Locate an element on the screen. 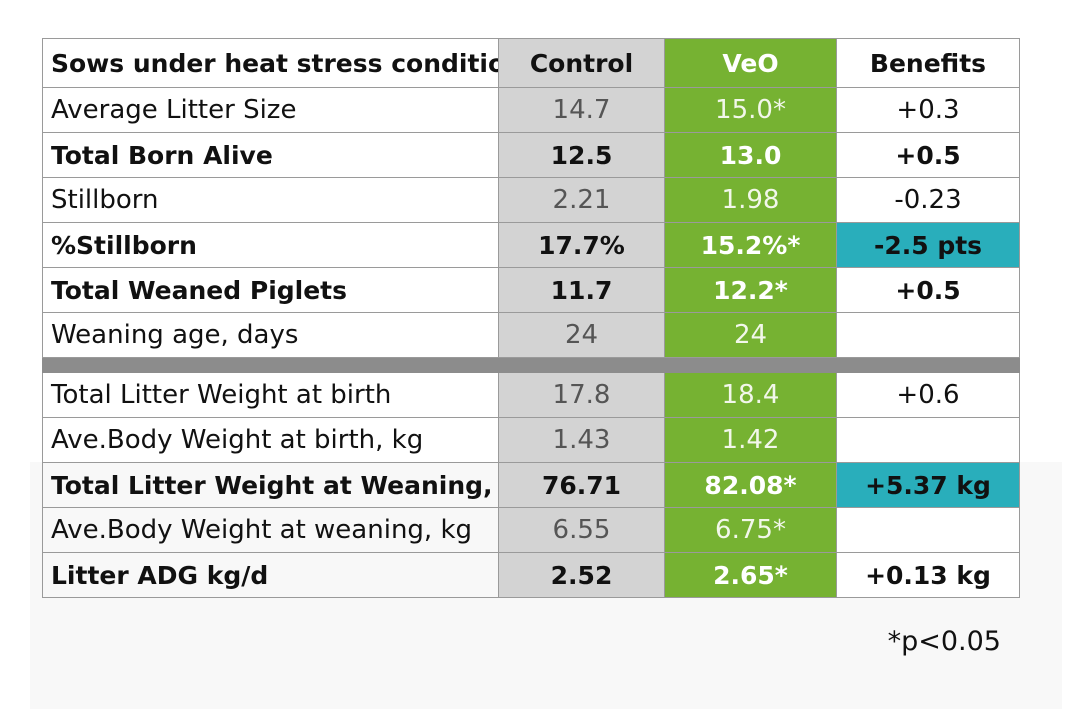 The image size is (1080, 709). veo-value: 1.42 is located at coordinates (750, 440).